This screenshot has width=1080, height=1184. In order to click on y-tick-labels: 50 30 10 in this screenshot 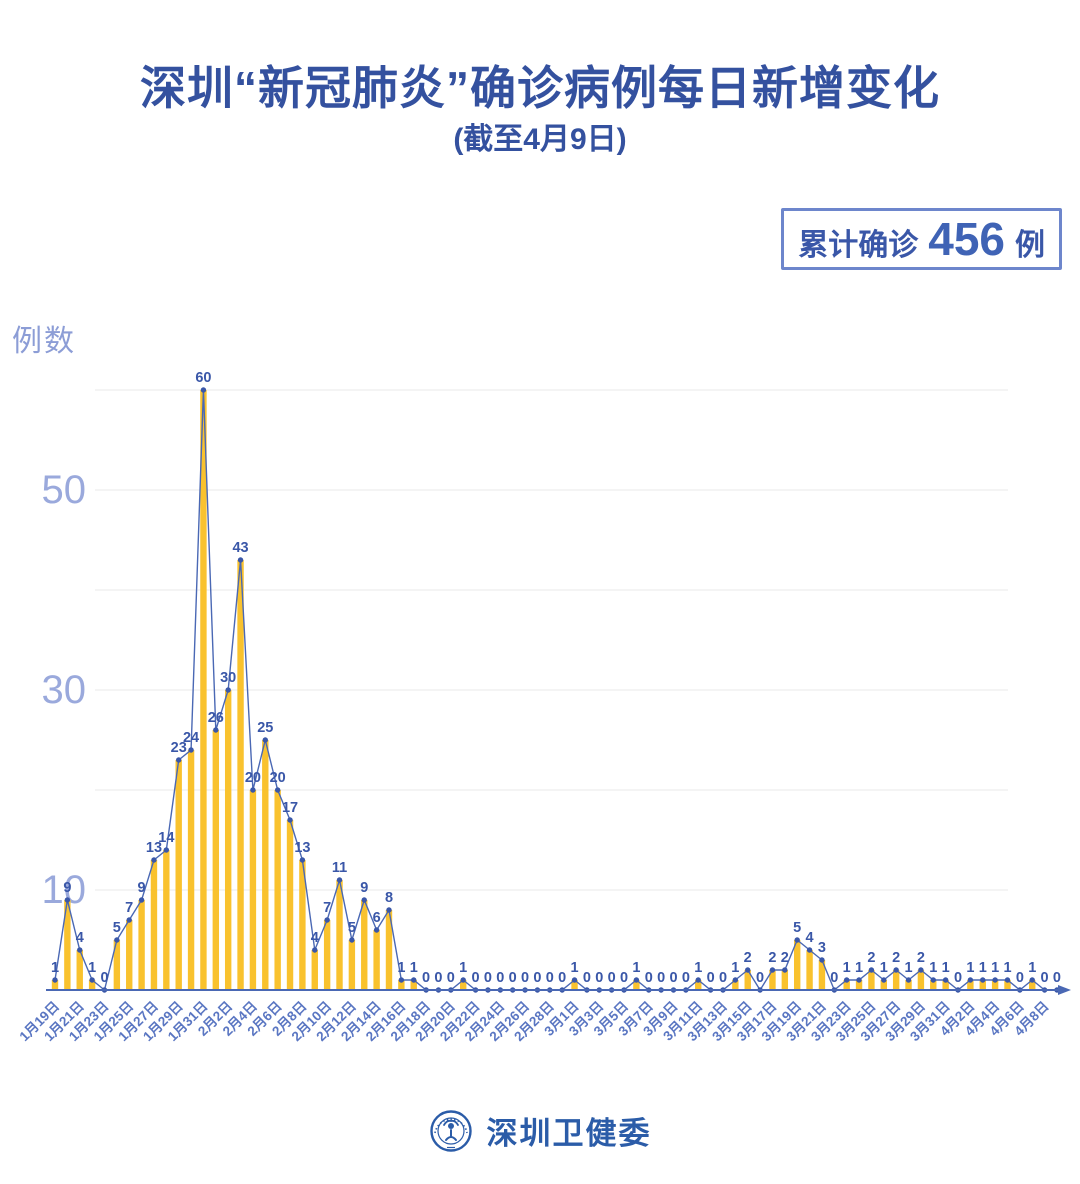, I will do `click(64, 690)`.